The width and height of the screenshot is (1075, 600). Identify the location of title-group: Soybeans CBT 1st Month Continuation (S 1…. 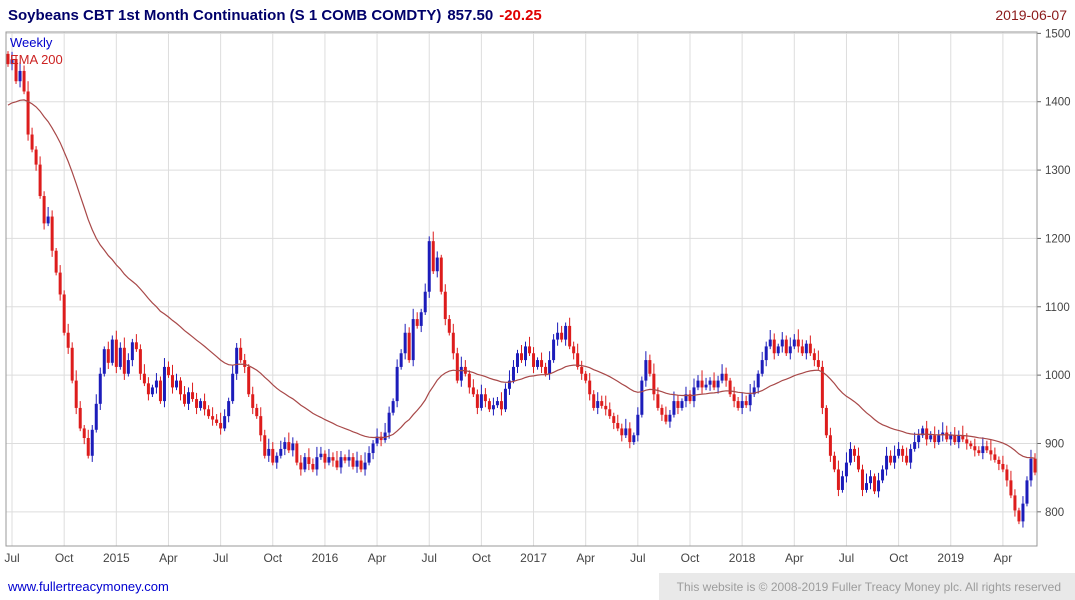
(275, 15).